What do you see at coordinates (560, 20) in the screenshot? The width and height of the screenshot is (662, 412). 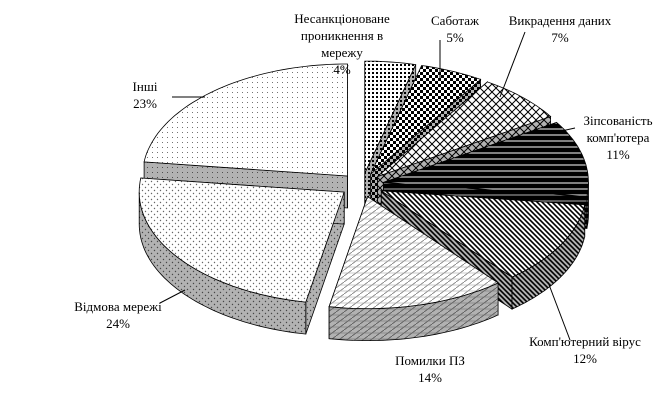 I see `category-label: Викрадення даних` at bounding box center [560, 20].